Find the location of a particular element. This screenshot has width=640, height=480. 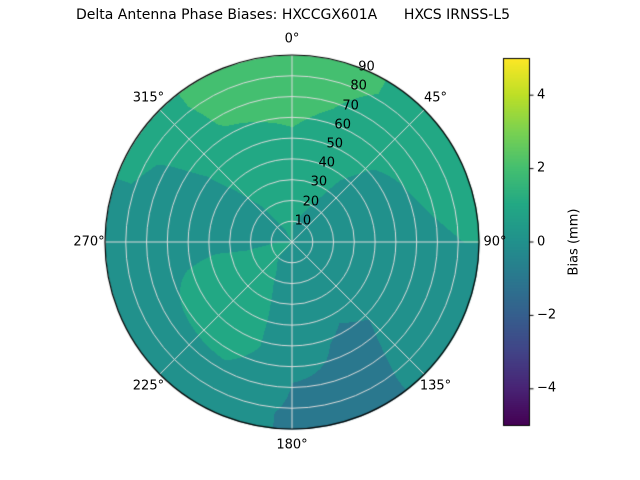

colorbar-axis-label: Bias (mm) is located at coordinates (574, 242).